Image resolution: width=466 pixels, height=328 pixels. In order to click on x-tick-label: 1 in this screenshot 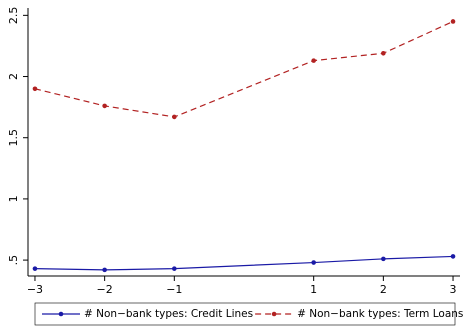, I will do `click(313, 289)`.